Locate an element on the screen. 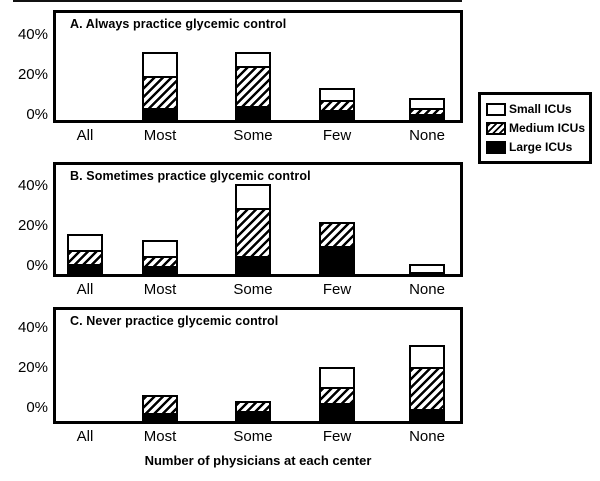 This screenshot has height=481, width=600. legend: Small ICUs Medium ICUs Large ICUs is located at coordinates (535, 128).